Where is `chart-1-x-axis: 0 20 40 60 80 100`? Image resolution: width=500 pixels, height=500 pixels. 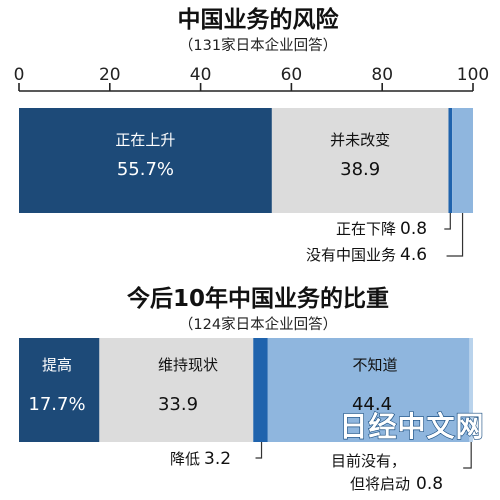 chart-1-x-axis: 0 20 40 60 80 100 is located at coordinates (251, 78).